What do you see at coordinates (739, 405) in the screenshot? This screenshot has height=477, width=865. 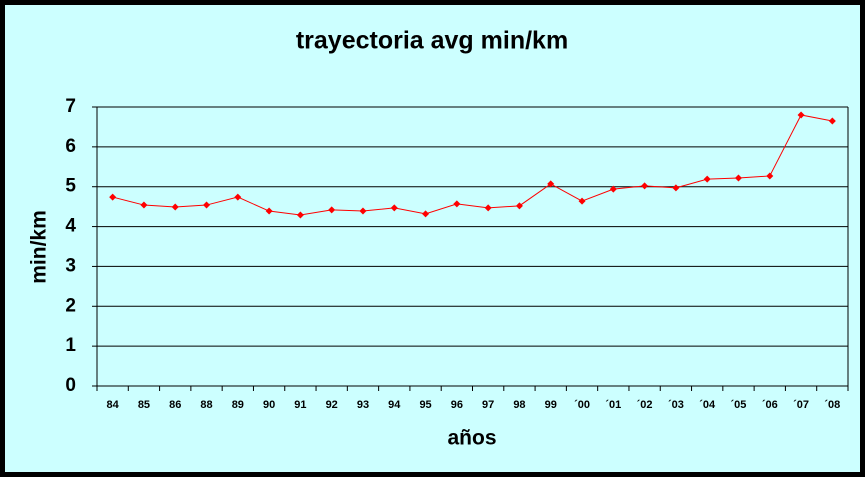 I see `x-tick-label: ´05` at bounding box center [739, 405].